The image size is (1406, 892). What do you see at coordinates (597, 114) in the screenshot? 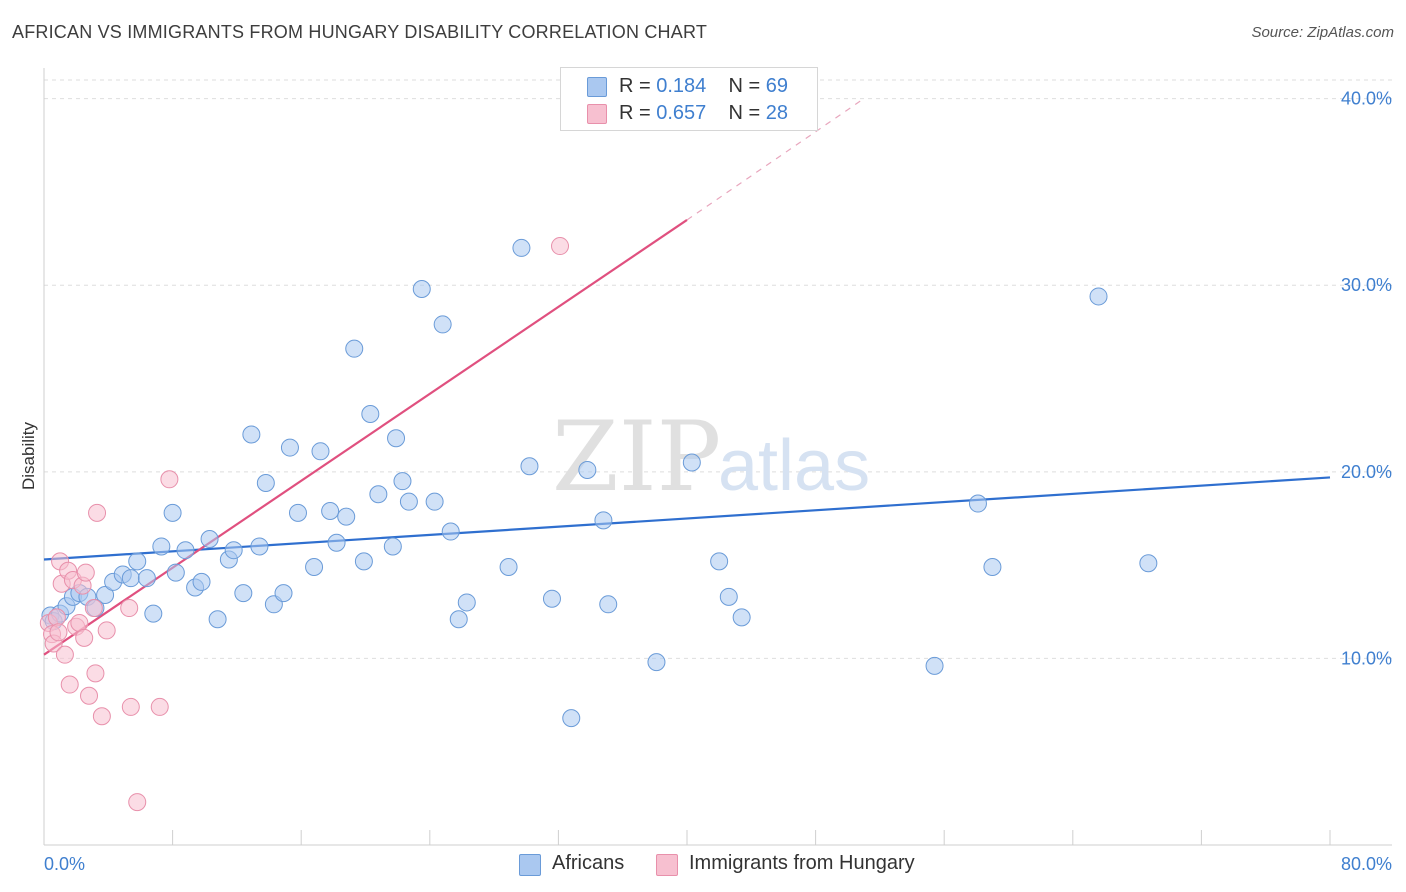
I see `legend-swatch-hungary` at bounding box center [597, 114].